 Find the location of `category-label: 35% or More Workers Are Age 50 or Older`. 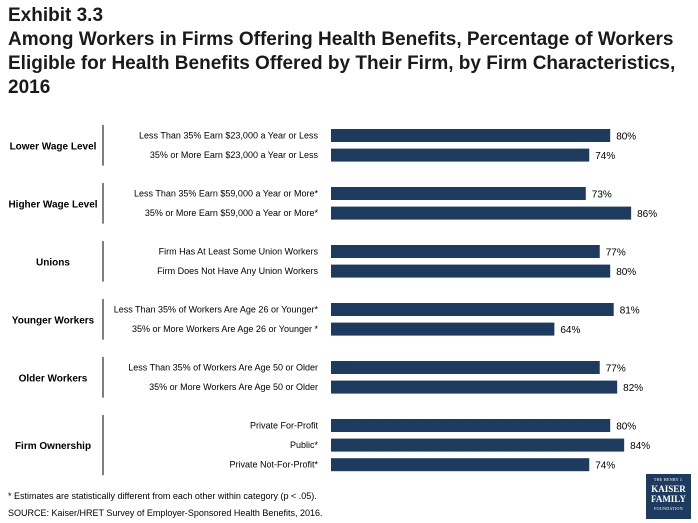

category-label: 35% or More Workers Are Age 50 or Older is located at coordinates (233, 387).